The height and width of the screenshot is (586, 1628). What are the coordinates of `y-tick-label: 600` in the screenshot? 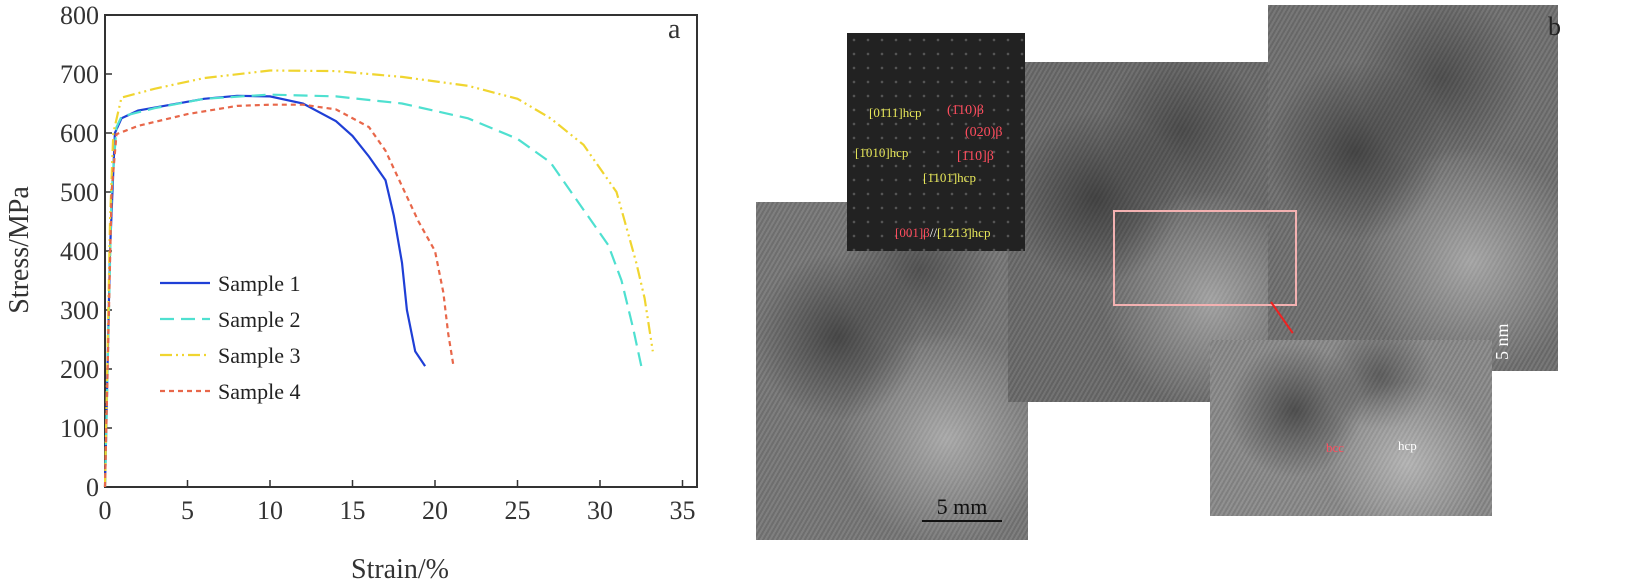 It's located at (79, 133).